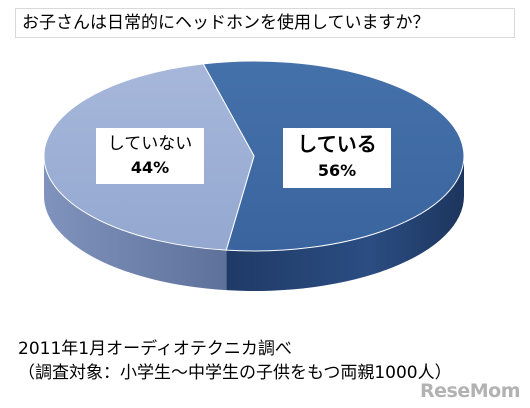 Image resolution: width=530 pixels, height=408 pixels. What do you see at coordinates (345, 224) in the screenshot?
I see `pie-slice-side-using` at bounding box center [345, 224].